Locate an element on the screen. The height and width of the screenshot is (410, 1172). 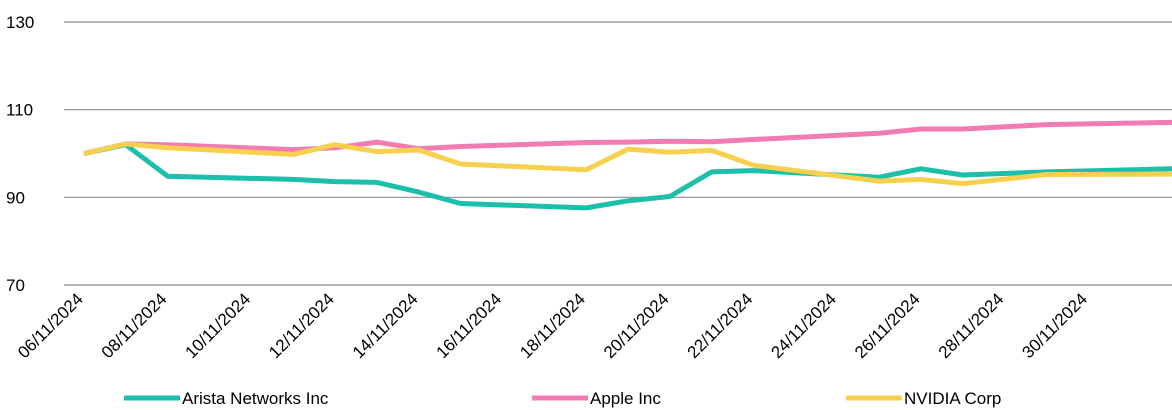
x-tick-label: 06/11/2024 is located at coordinates (50, 325).